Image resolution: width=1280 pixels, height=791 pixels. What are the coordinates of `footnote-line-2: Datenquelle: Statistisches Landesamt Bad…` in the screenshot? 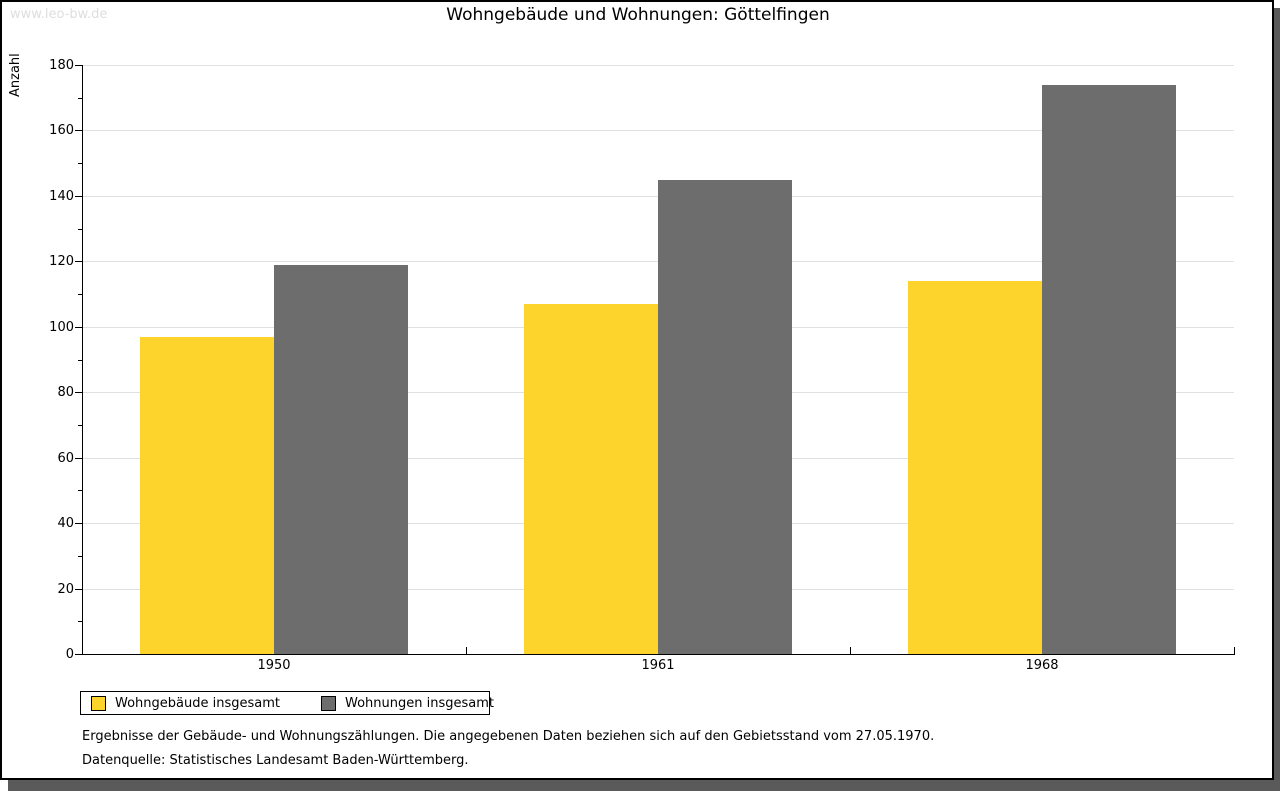 It's located at (275, 760).